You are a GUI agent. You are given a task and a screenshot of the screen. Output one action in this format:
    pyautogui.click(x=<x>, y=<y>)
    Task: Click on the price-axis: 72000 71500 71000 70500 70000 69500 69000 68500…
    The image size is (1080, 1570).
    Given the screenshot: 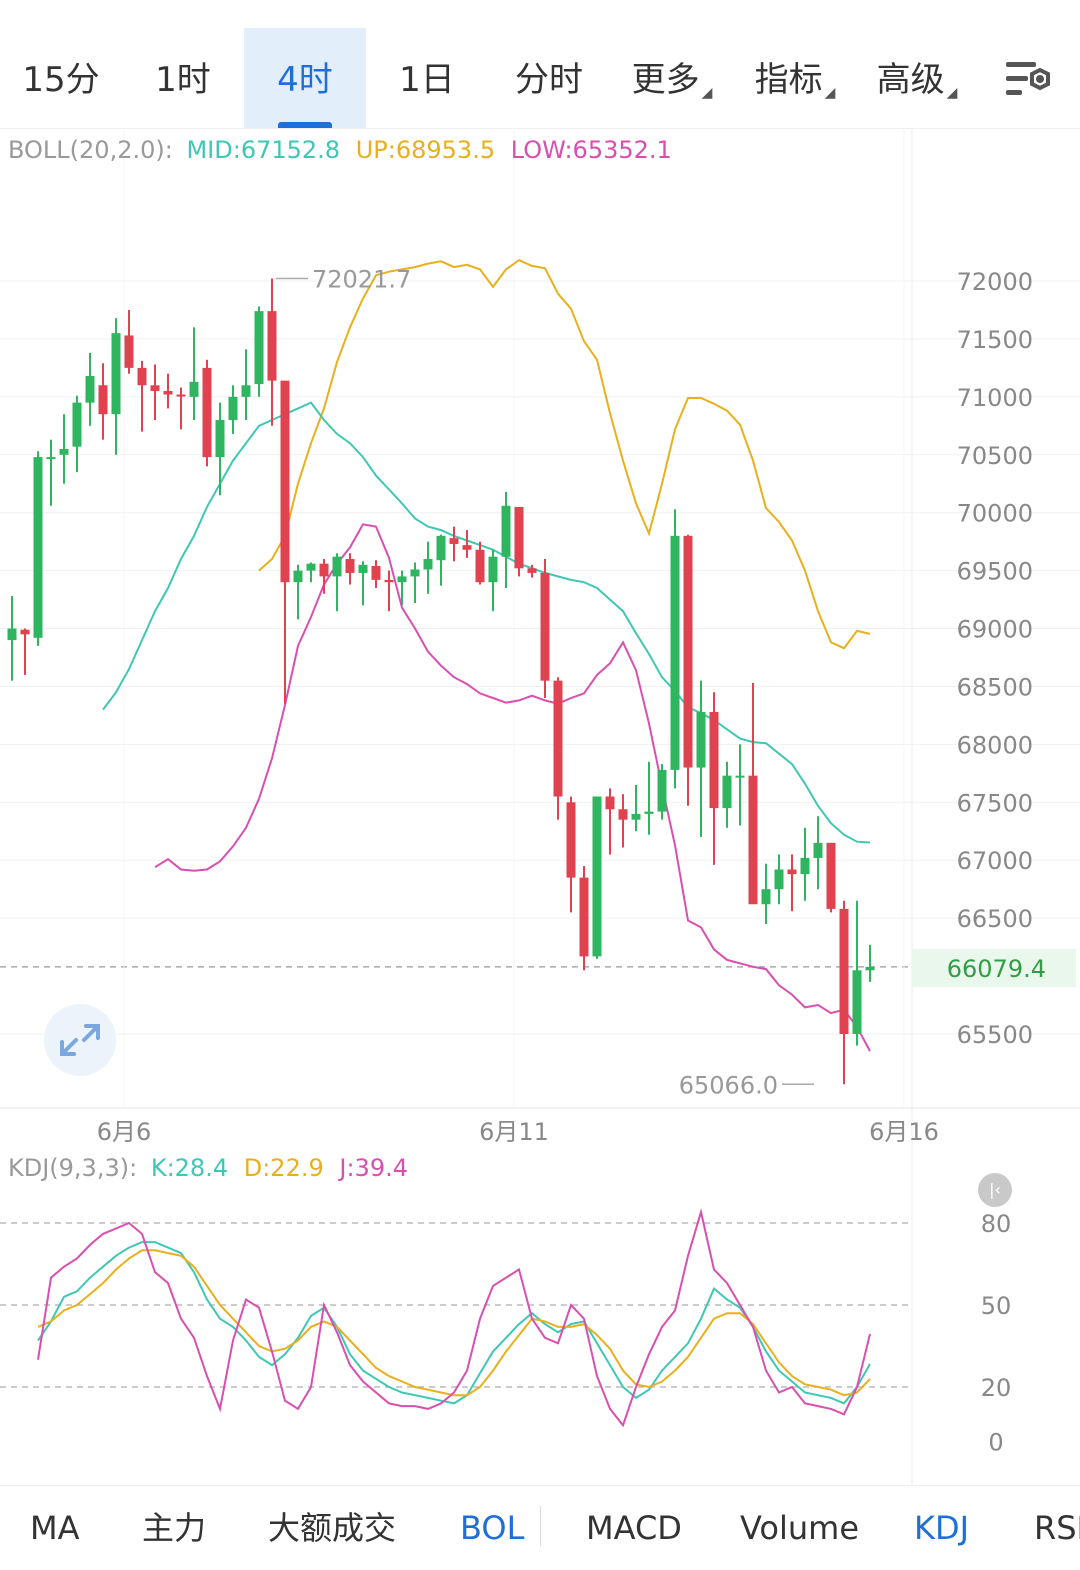 What is the action you would take?
    pyautogui.click(x=995, y=658)
    